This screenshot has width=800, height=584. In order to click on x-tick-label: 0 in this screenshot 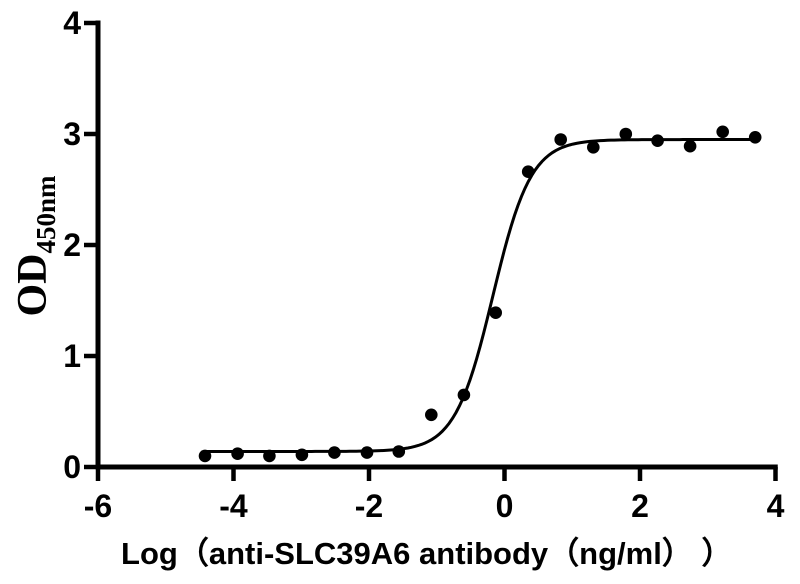, I will do `click(505, 506)`.